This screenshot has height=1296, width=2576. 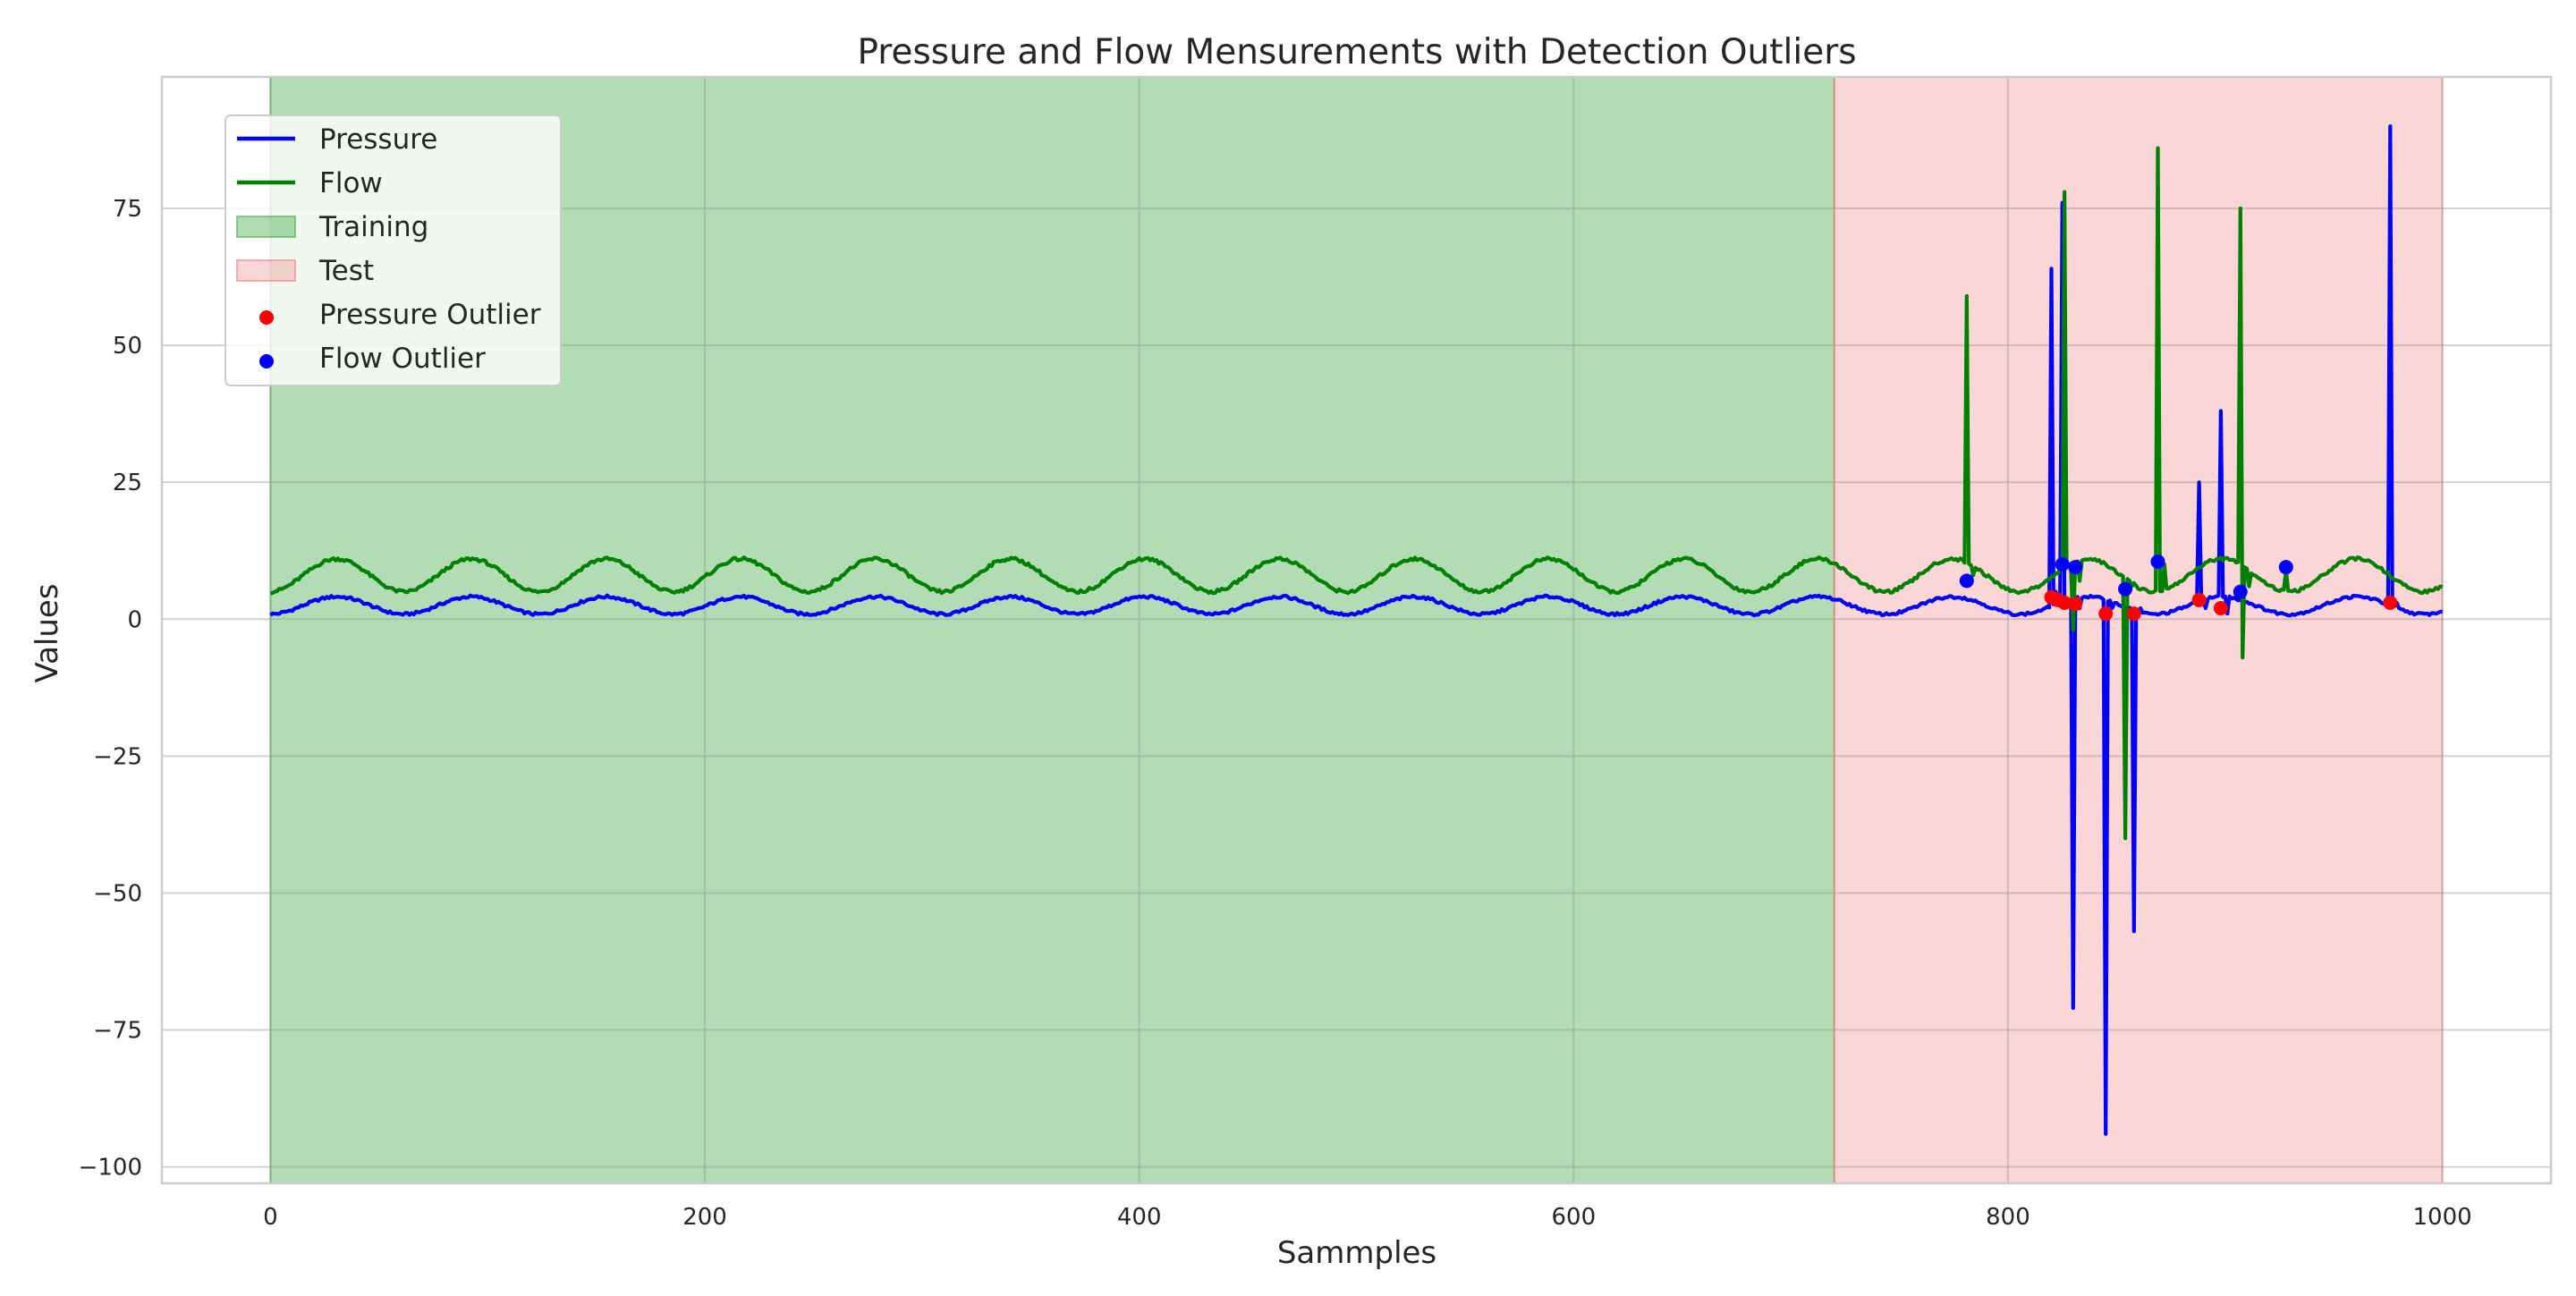 What do you see at coordinates (373, 227) in the screenshot?
I see `legend-label-training: Training` at bounding box center [373, 227].